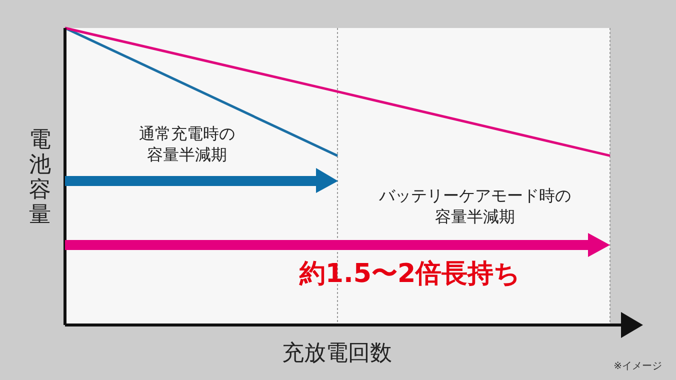 The width and height of the screenshot is (676, 380). I want to click on x-axis-title: 充放電回数, so click(337, 353).